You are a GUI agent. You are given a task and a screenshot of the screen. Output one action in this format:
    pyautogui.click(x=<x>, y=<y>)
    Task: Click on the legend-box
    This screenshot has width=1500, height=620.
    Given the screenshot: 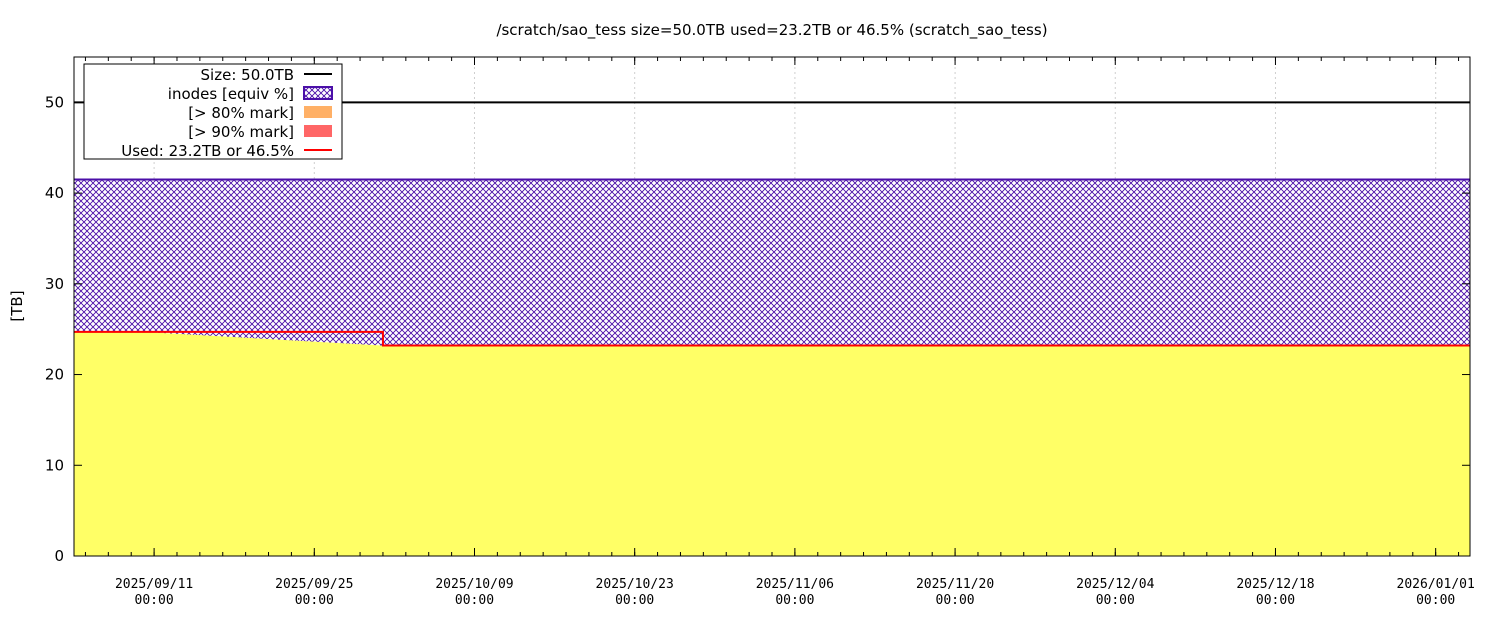 What is the action you would take?
    pyautogui.click(x=213, y=111)
    